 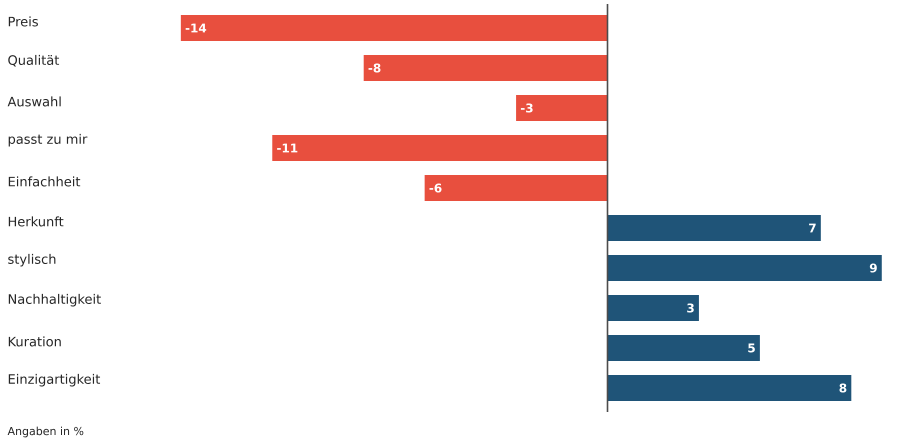 What do you see at coordinates (526, 108) in the screenshot?
I see `data-label: -3` at bounding box center [526, 108].